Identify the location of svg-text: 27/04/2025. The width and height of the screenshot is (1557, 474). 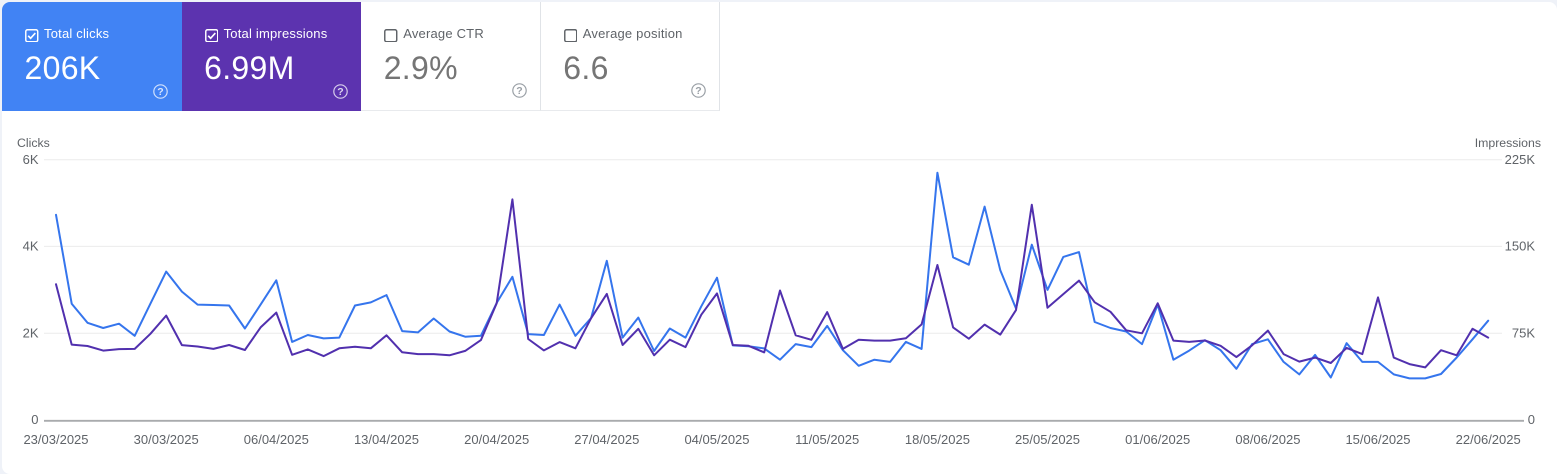
(606, 439).